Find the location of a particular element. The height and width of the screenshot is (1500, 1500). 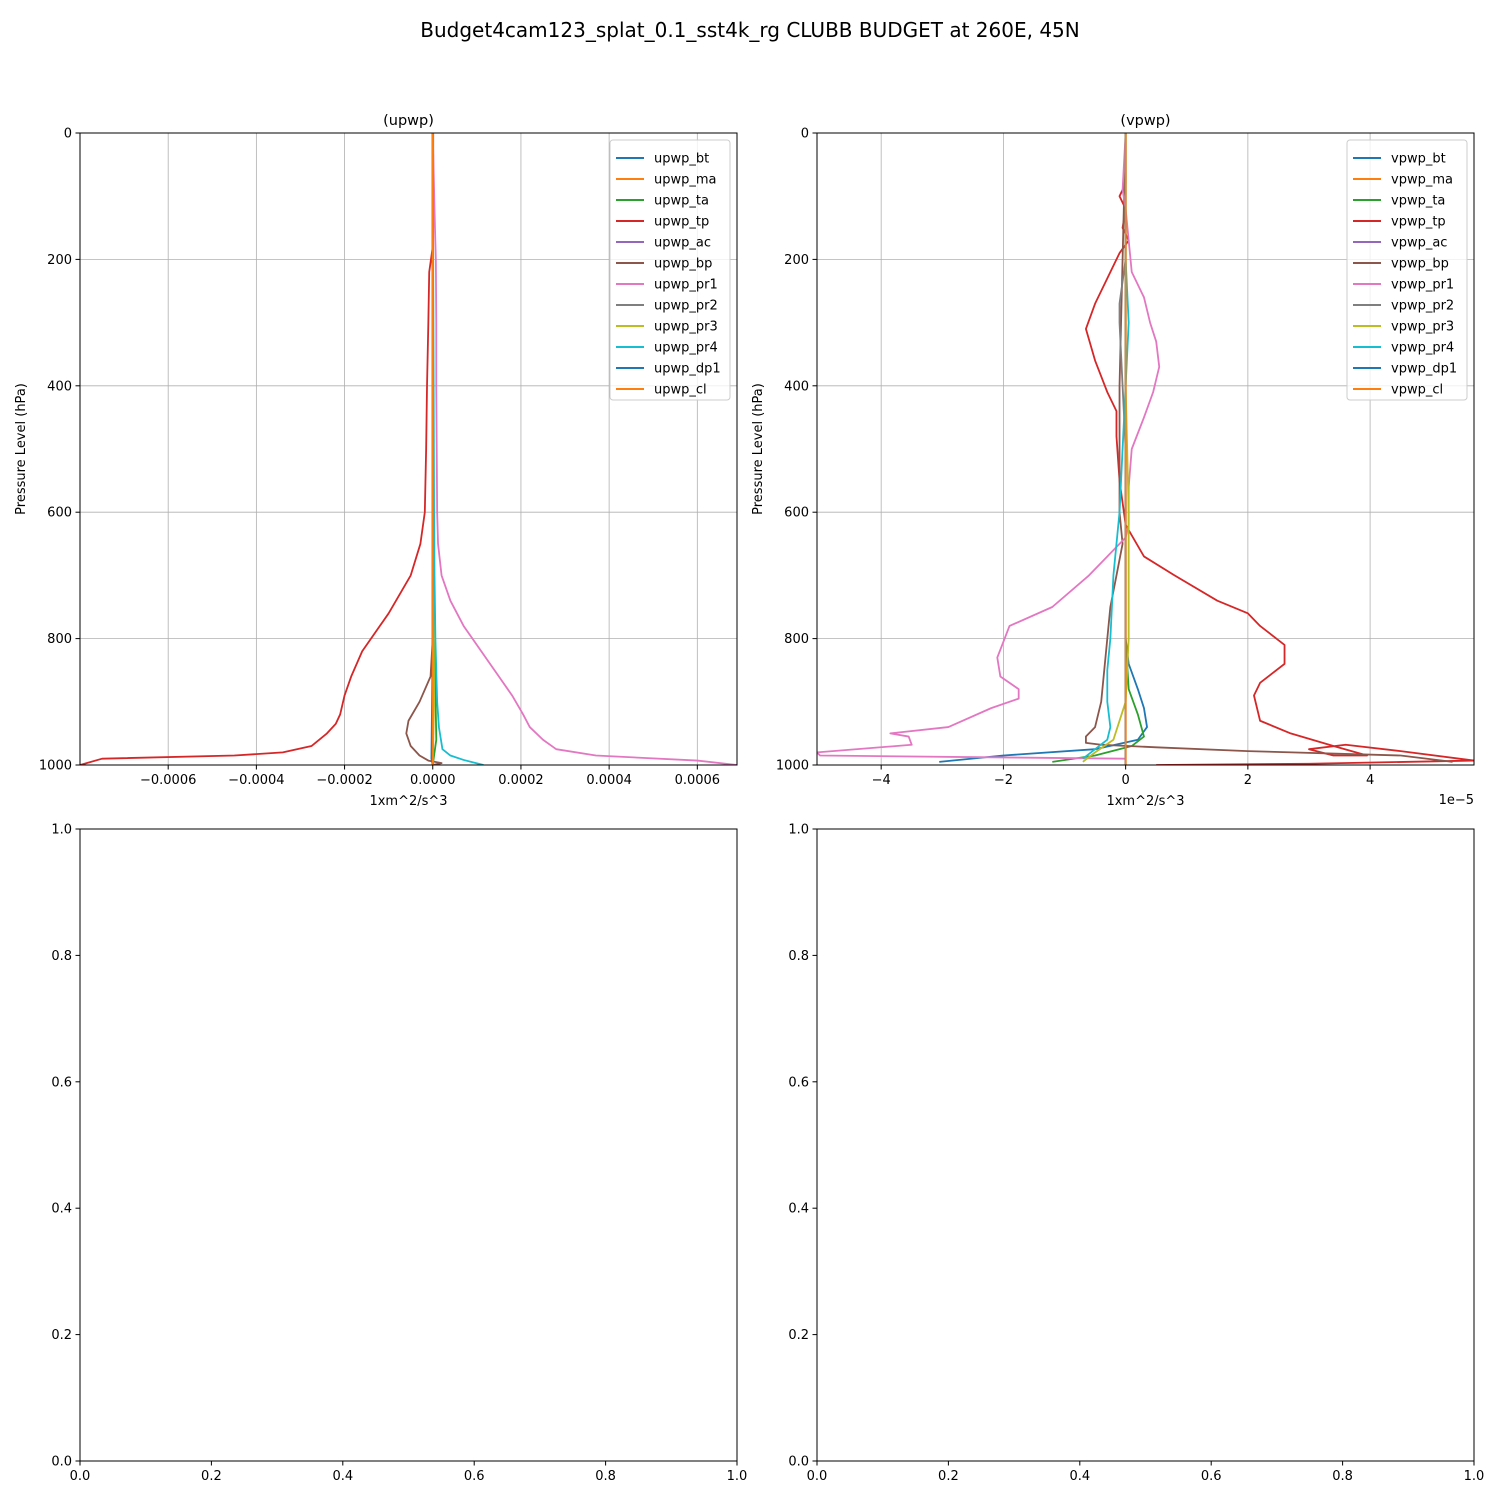

x-tick-label: −2 is located at coordinates (1003, 780).